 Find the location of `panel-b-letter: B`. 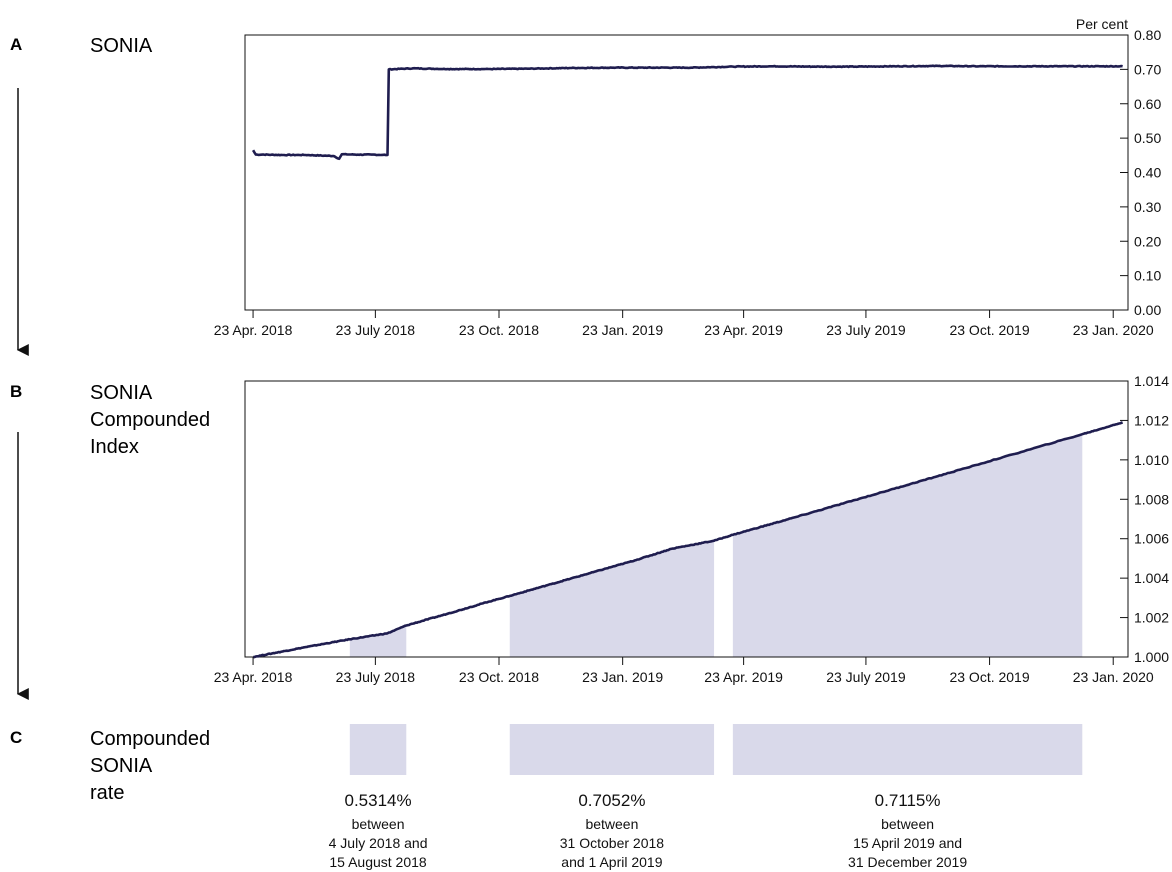

panel-b-letter: B is located at coordinates (16, 391).